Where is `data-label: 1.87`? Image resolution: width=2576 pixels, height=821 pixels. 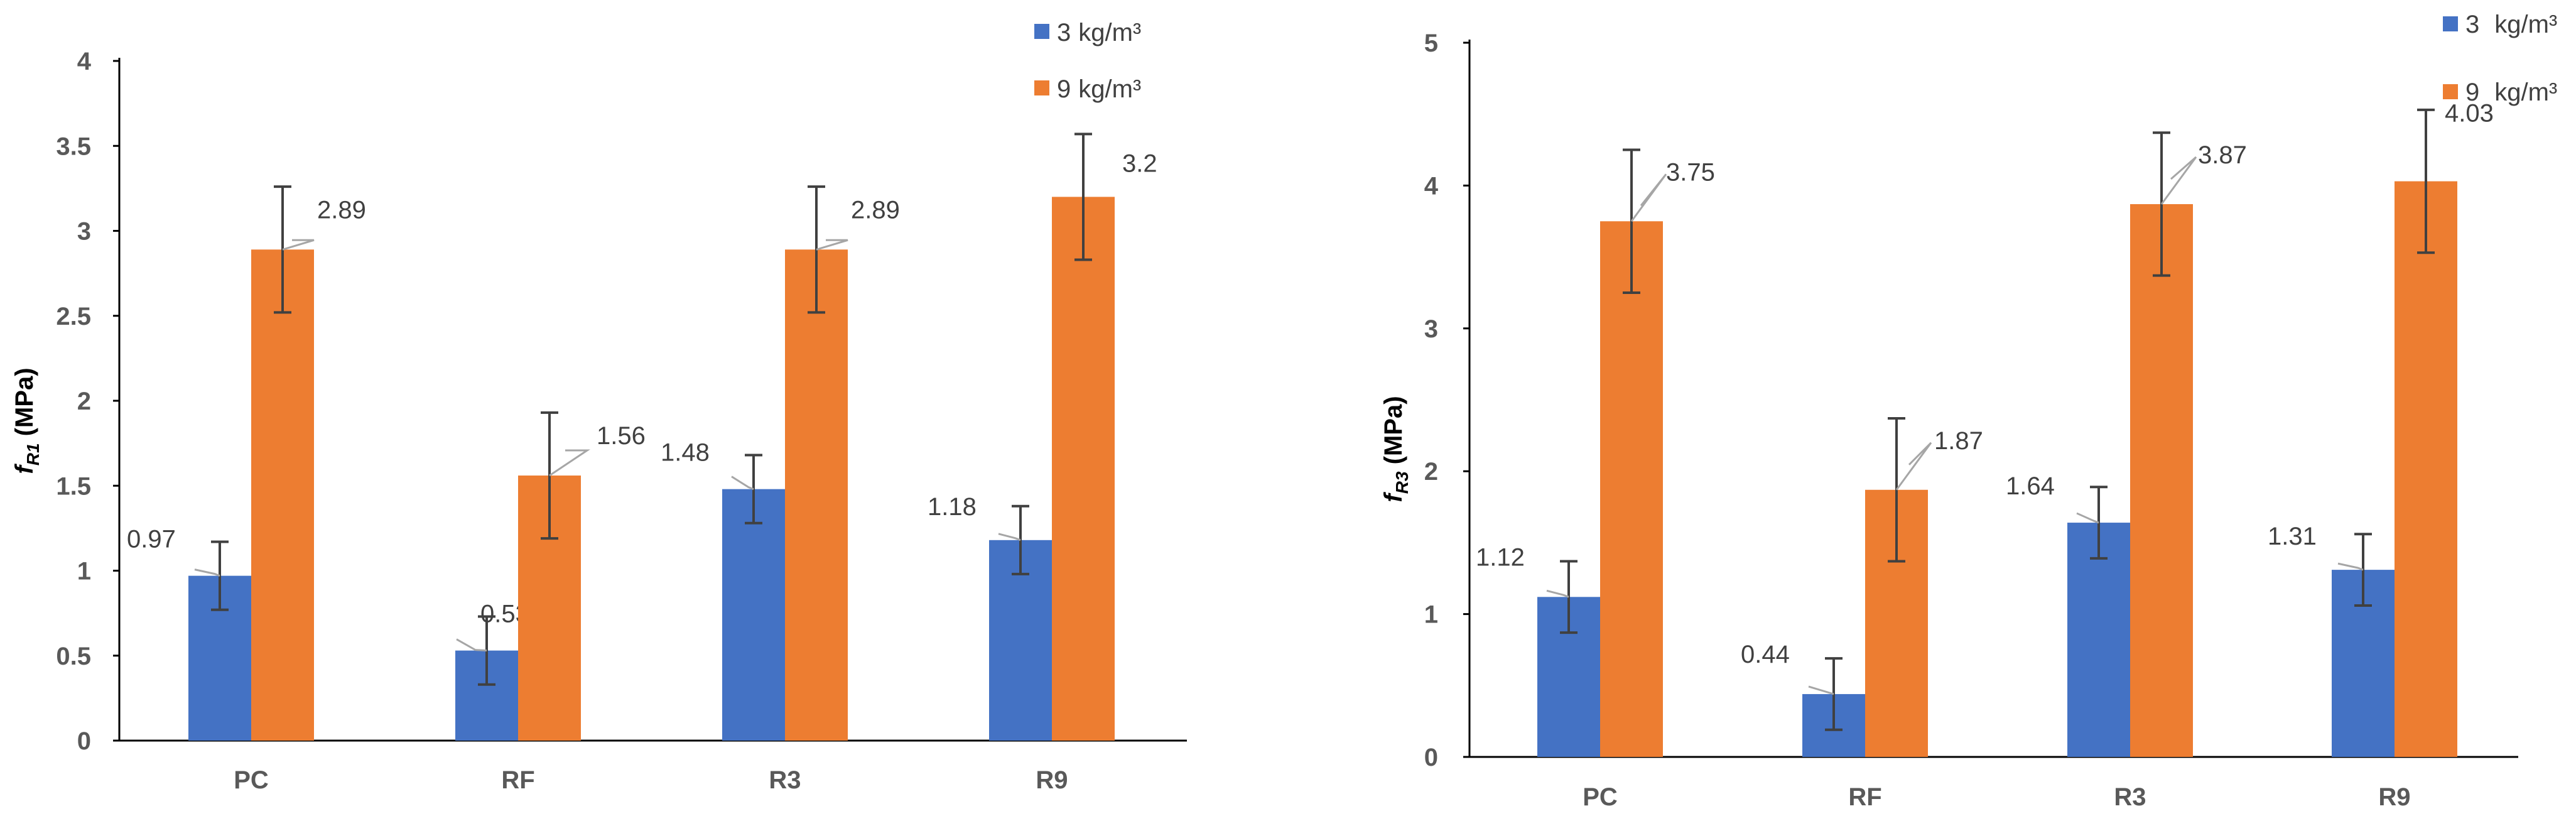
data-label: 1.87 is located at coordinates (1959, 441).